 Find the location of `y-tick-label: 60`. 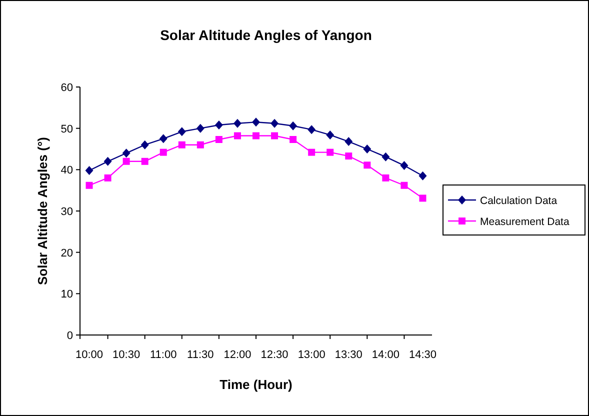

y-tick-label: 60 is located at coordinates (66, 88).